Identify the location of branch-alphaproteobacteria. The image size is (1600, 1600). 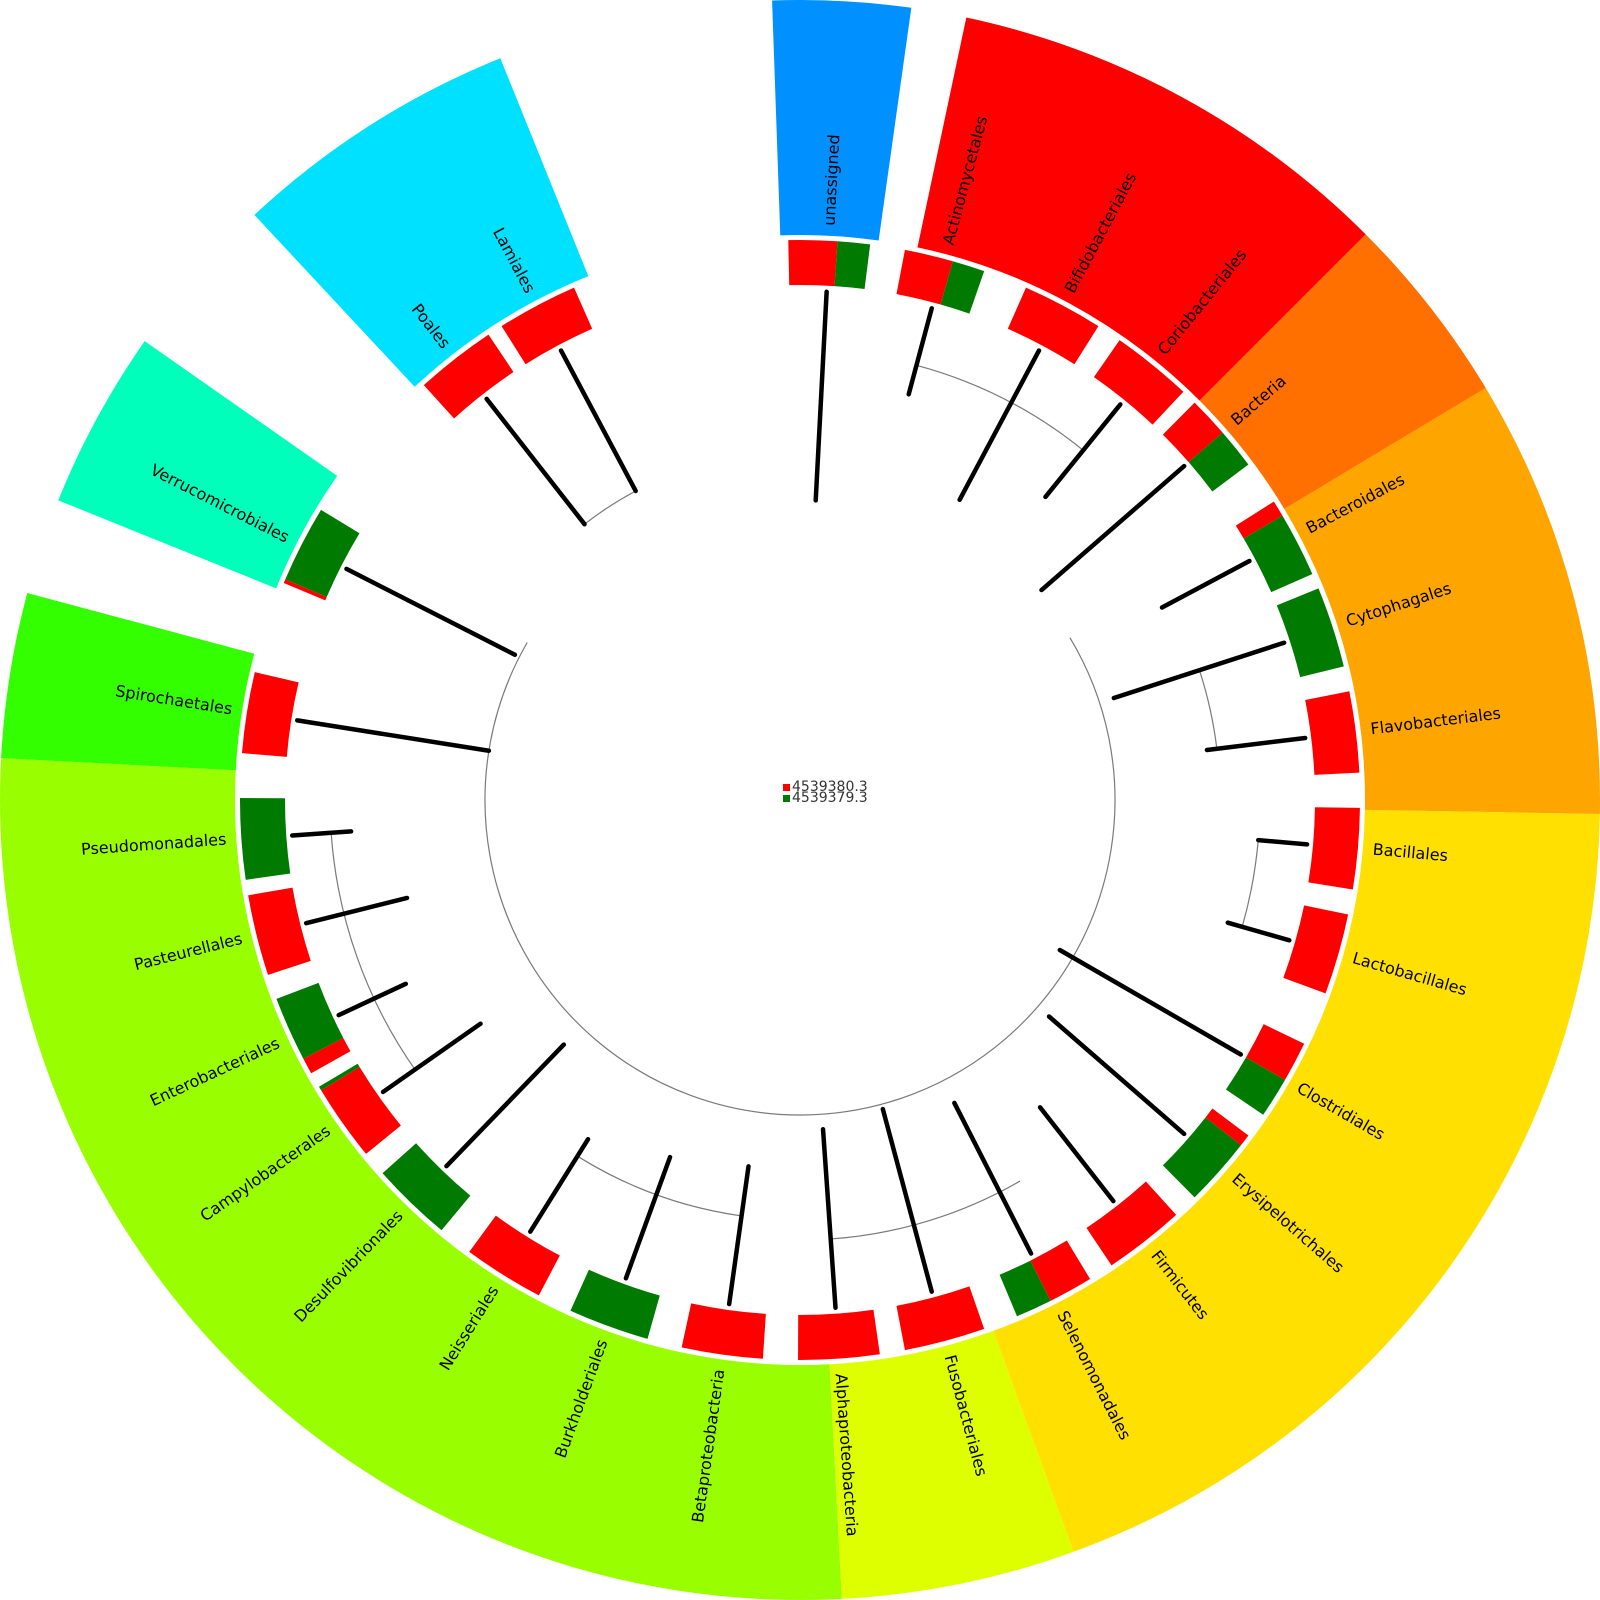
(829, 1218).